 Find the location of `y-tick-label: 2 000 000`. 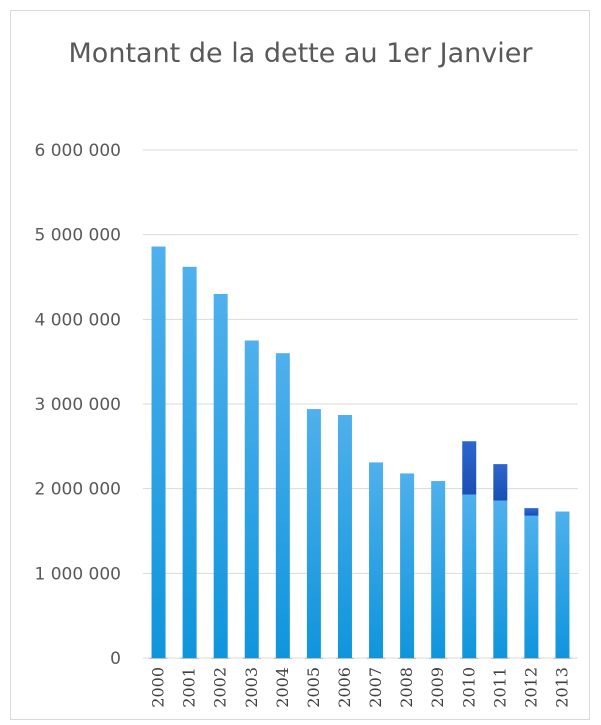

y-tick-label: 2 000 000 is located at coordinates (77, 490).